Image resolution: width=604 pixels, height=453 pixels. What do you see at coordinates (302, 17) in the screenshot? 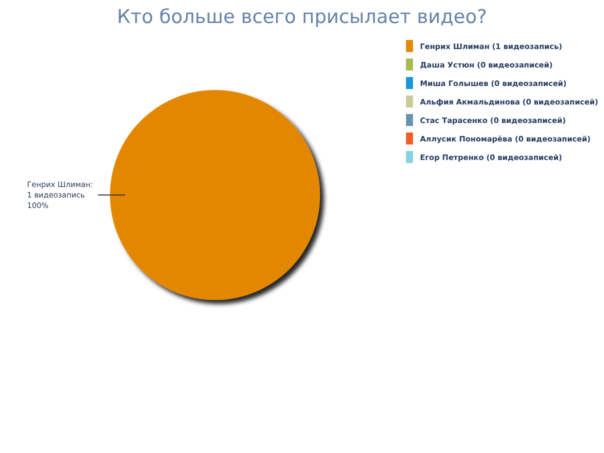
I see `chart-title: Кто больше всего присылает видео?` at bounding box center [302, 17].